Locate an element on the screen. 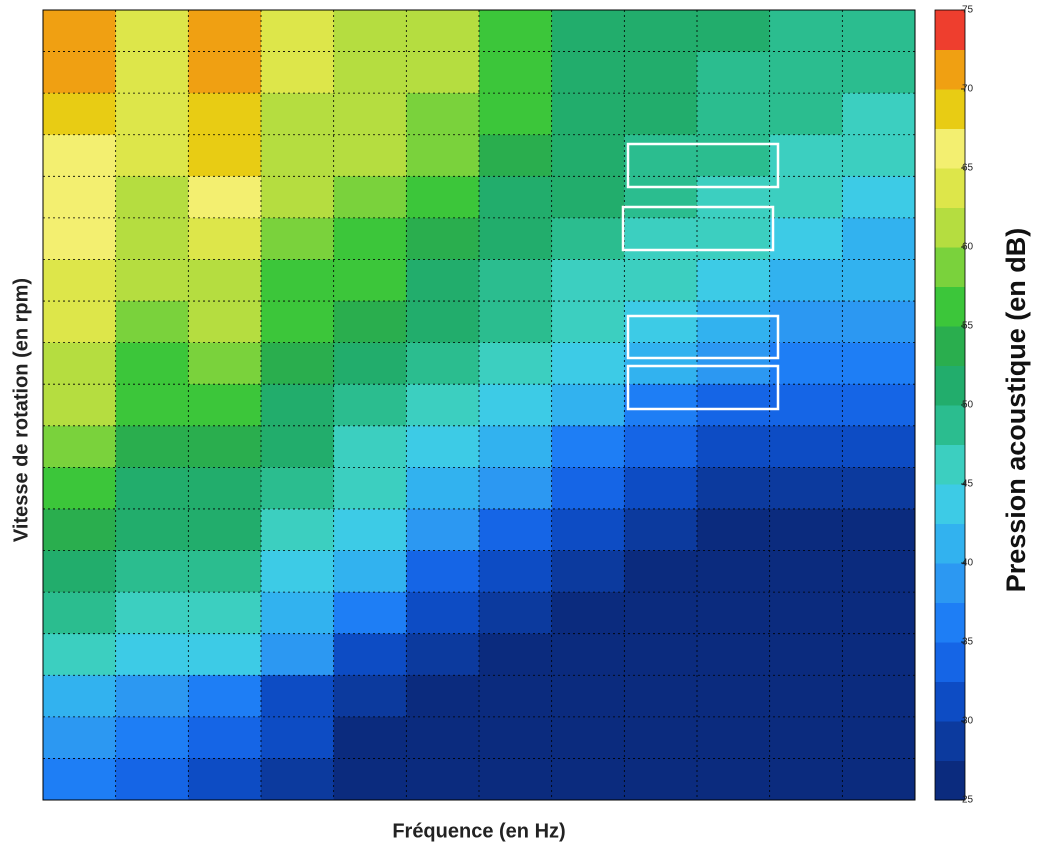 The image size is (1038, 848). colorbar-tick-label: 65 is located at coordinates (968, 168).